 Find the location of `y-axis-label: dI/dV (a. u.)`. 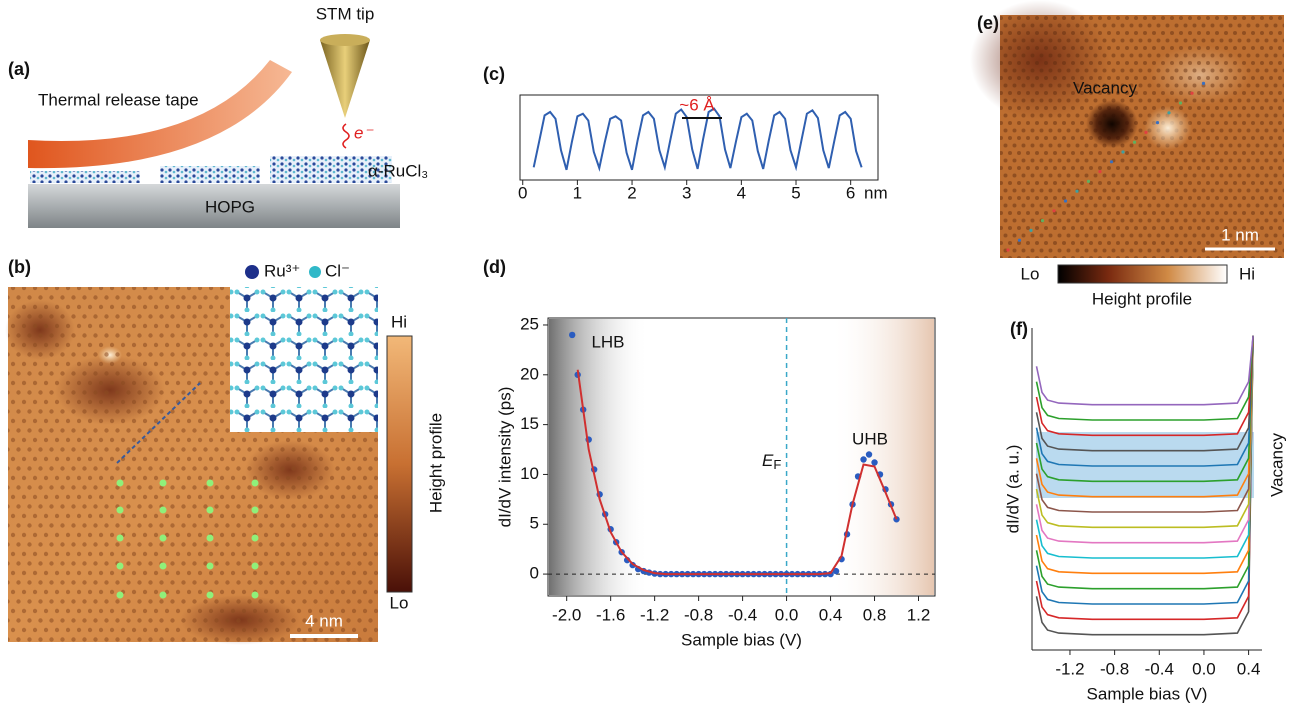

y-axis-label: dI/dV (a. u.) is located at coordinates (1012, 489).